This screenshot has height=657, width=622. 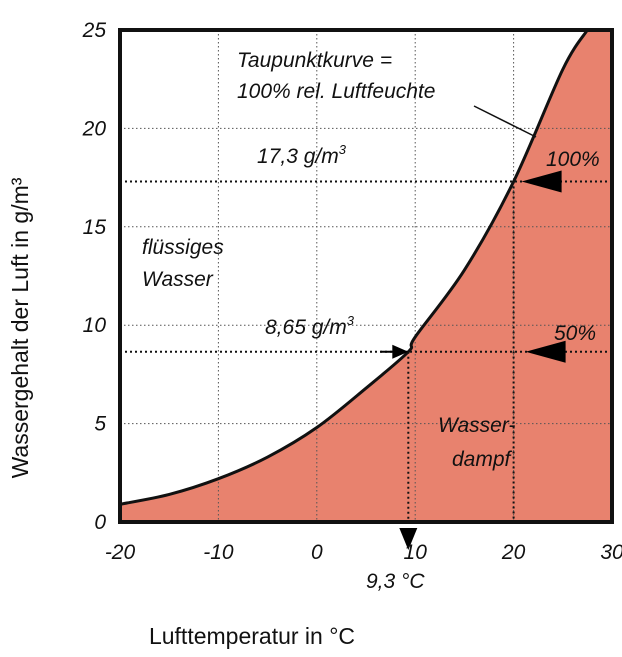 I want to click on x-tick-label: 0, so click(x=317, y=552).